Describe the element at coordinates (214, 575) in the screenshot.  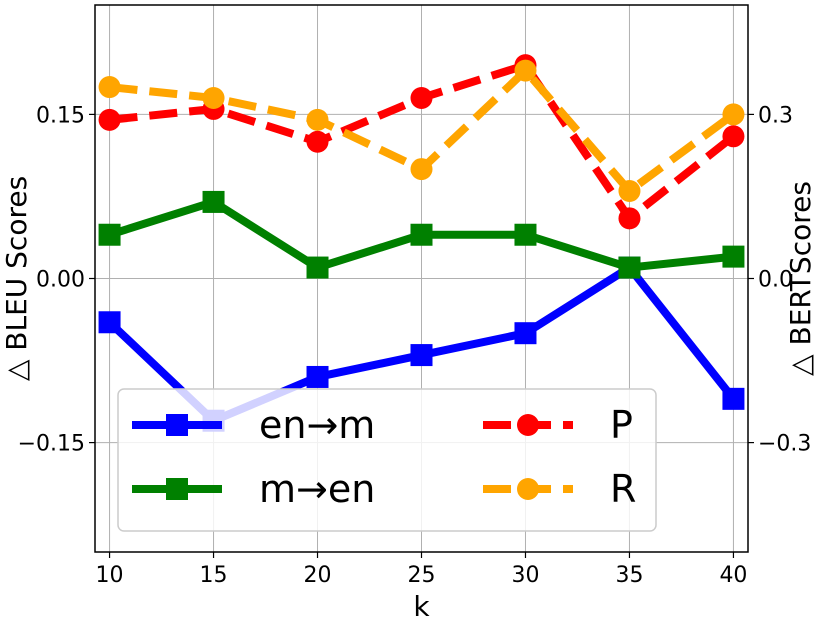
I see `x-tick-label: 15` at that location.